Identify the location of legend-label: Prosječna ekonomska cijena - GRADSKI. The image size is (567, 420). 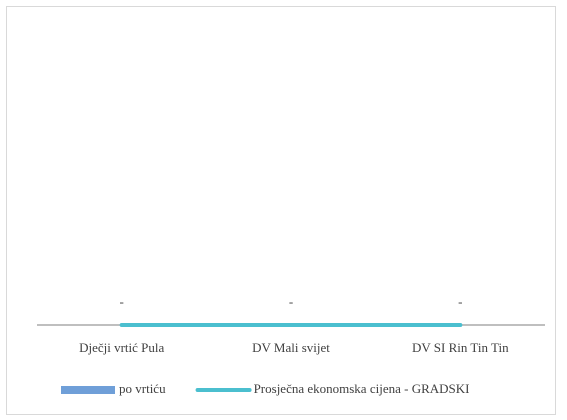
(362, 388).